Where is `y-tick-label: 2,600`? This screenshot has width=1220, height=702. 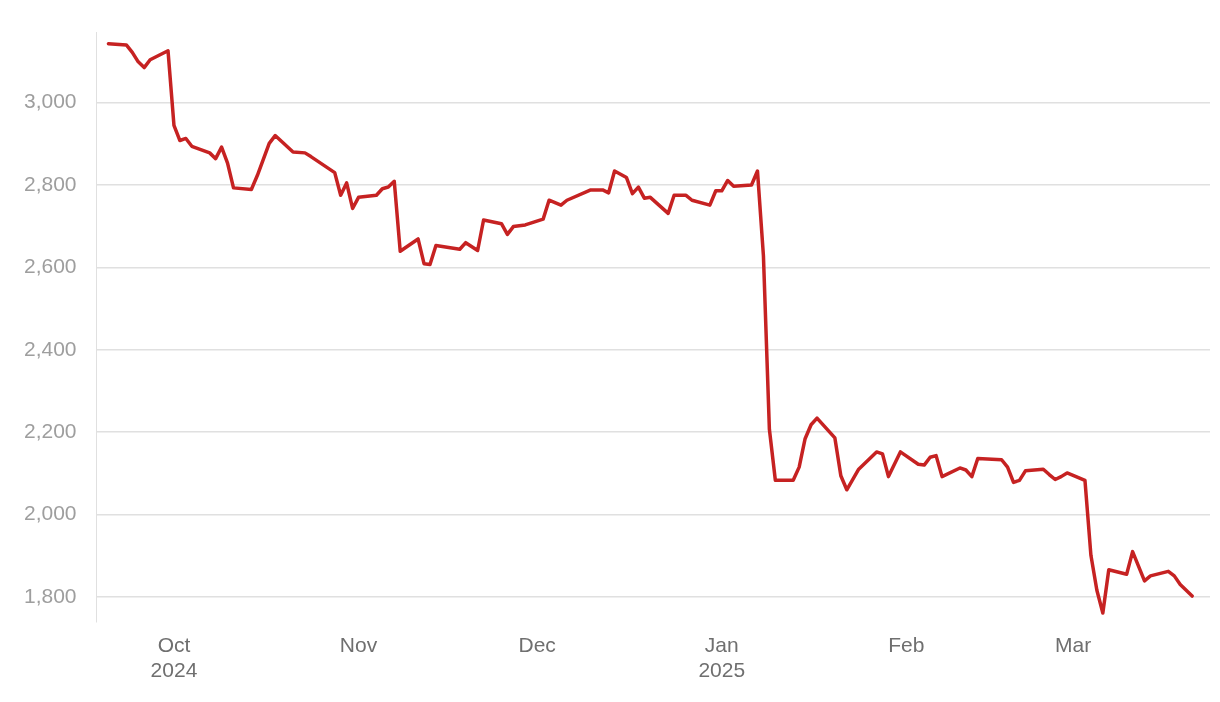
y-tick-label: 2,600 is located at coordinates (50, 266).